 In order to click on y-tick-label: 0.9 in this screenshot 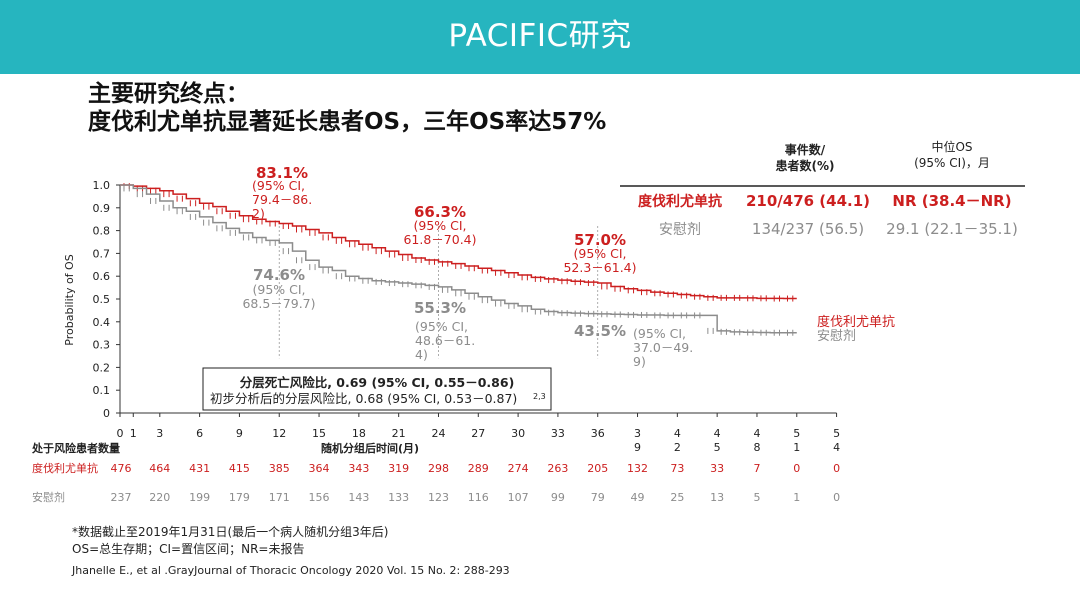, I will do `click(102, 208)`.